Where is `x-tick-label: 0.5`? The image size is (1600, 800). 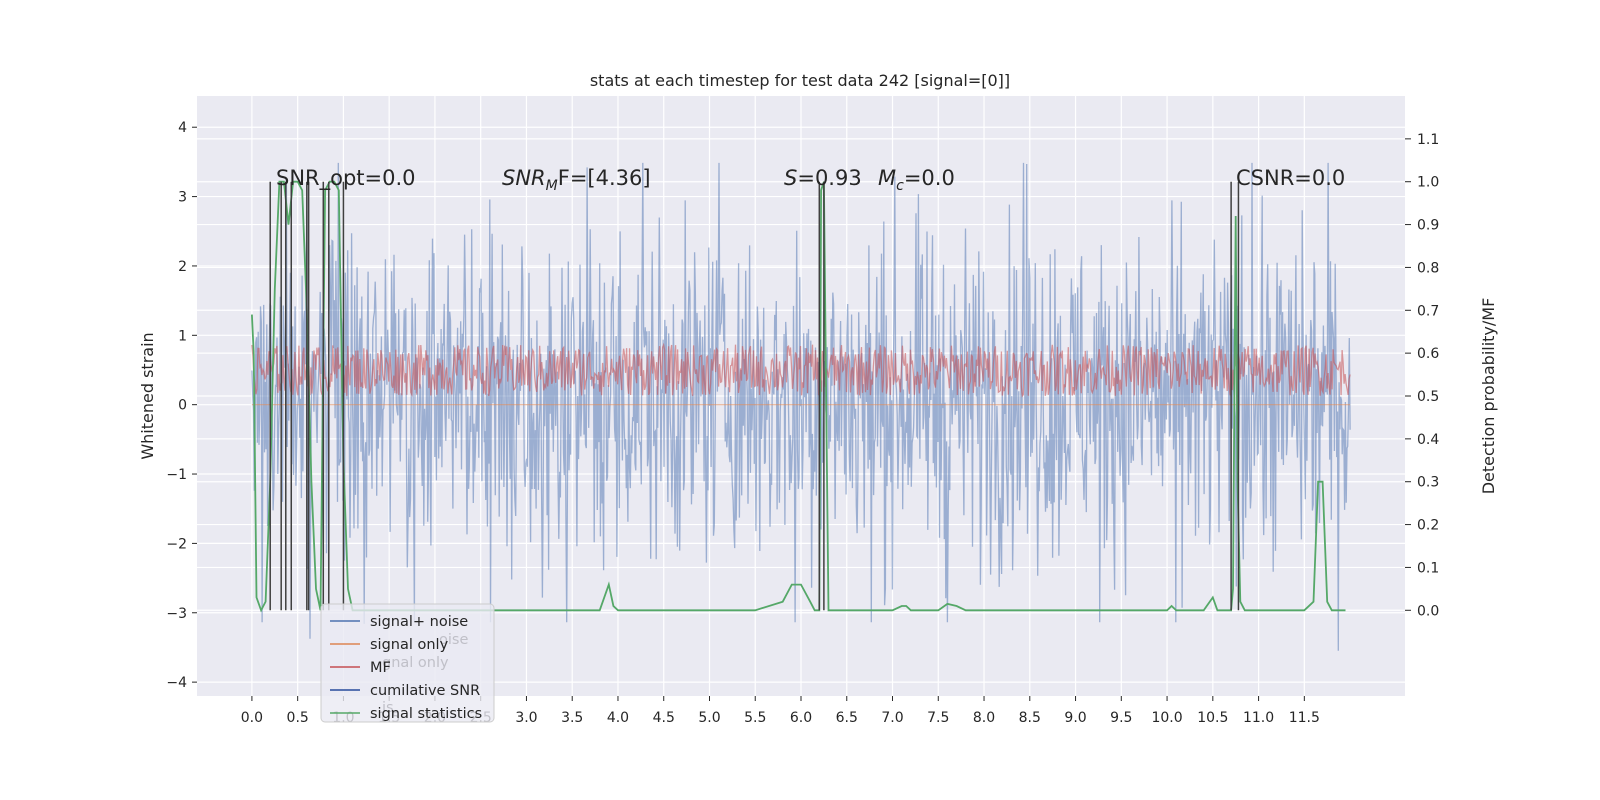
x-tick-label: 0.5 is located at coordinates (298, 718).